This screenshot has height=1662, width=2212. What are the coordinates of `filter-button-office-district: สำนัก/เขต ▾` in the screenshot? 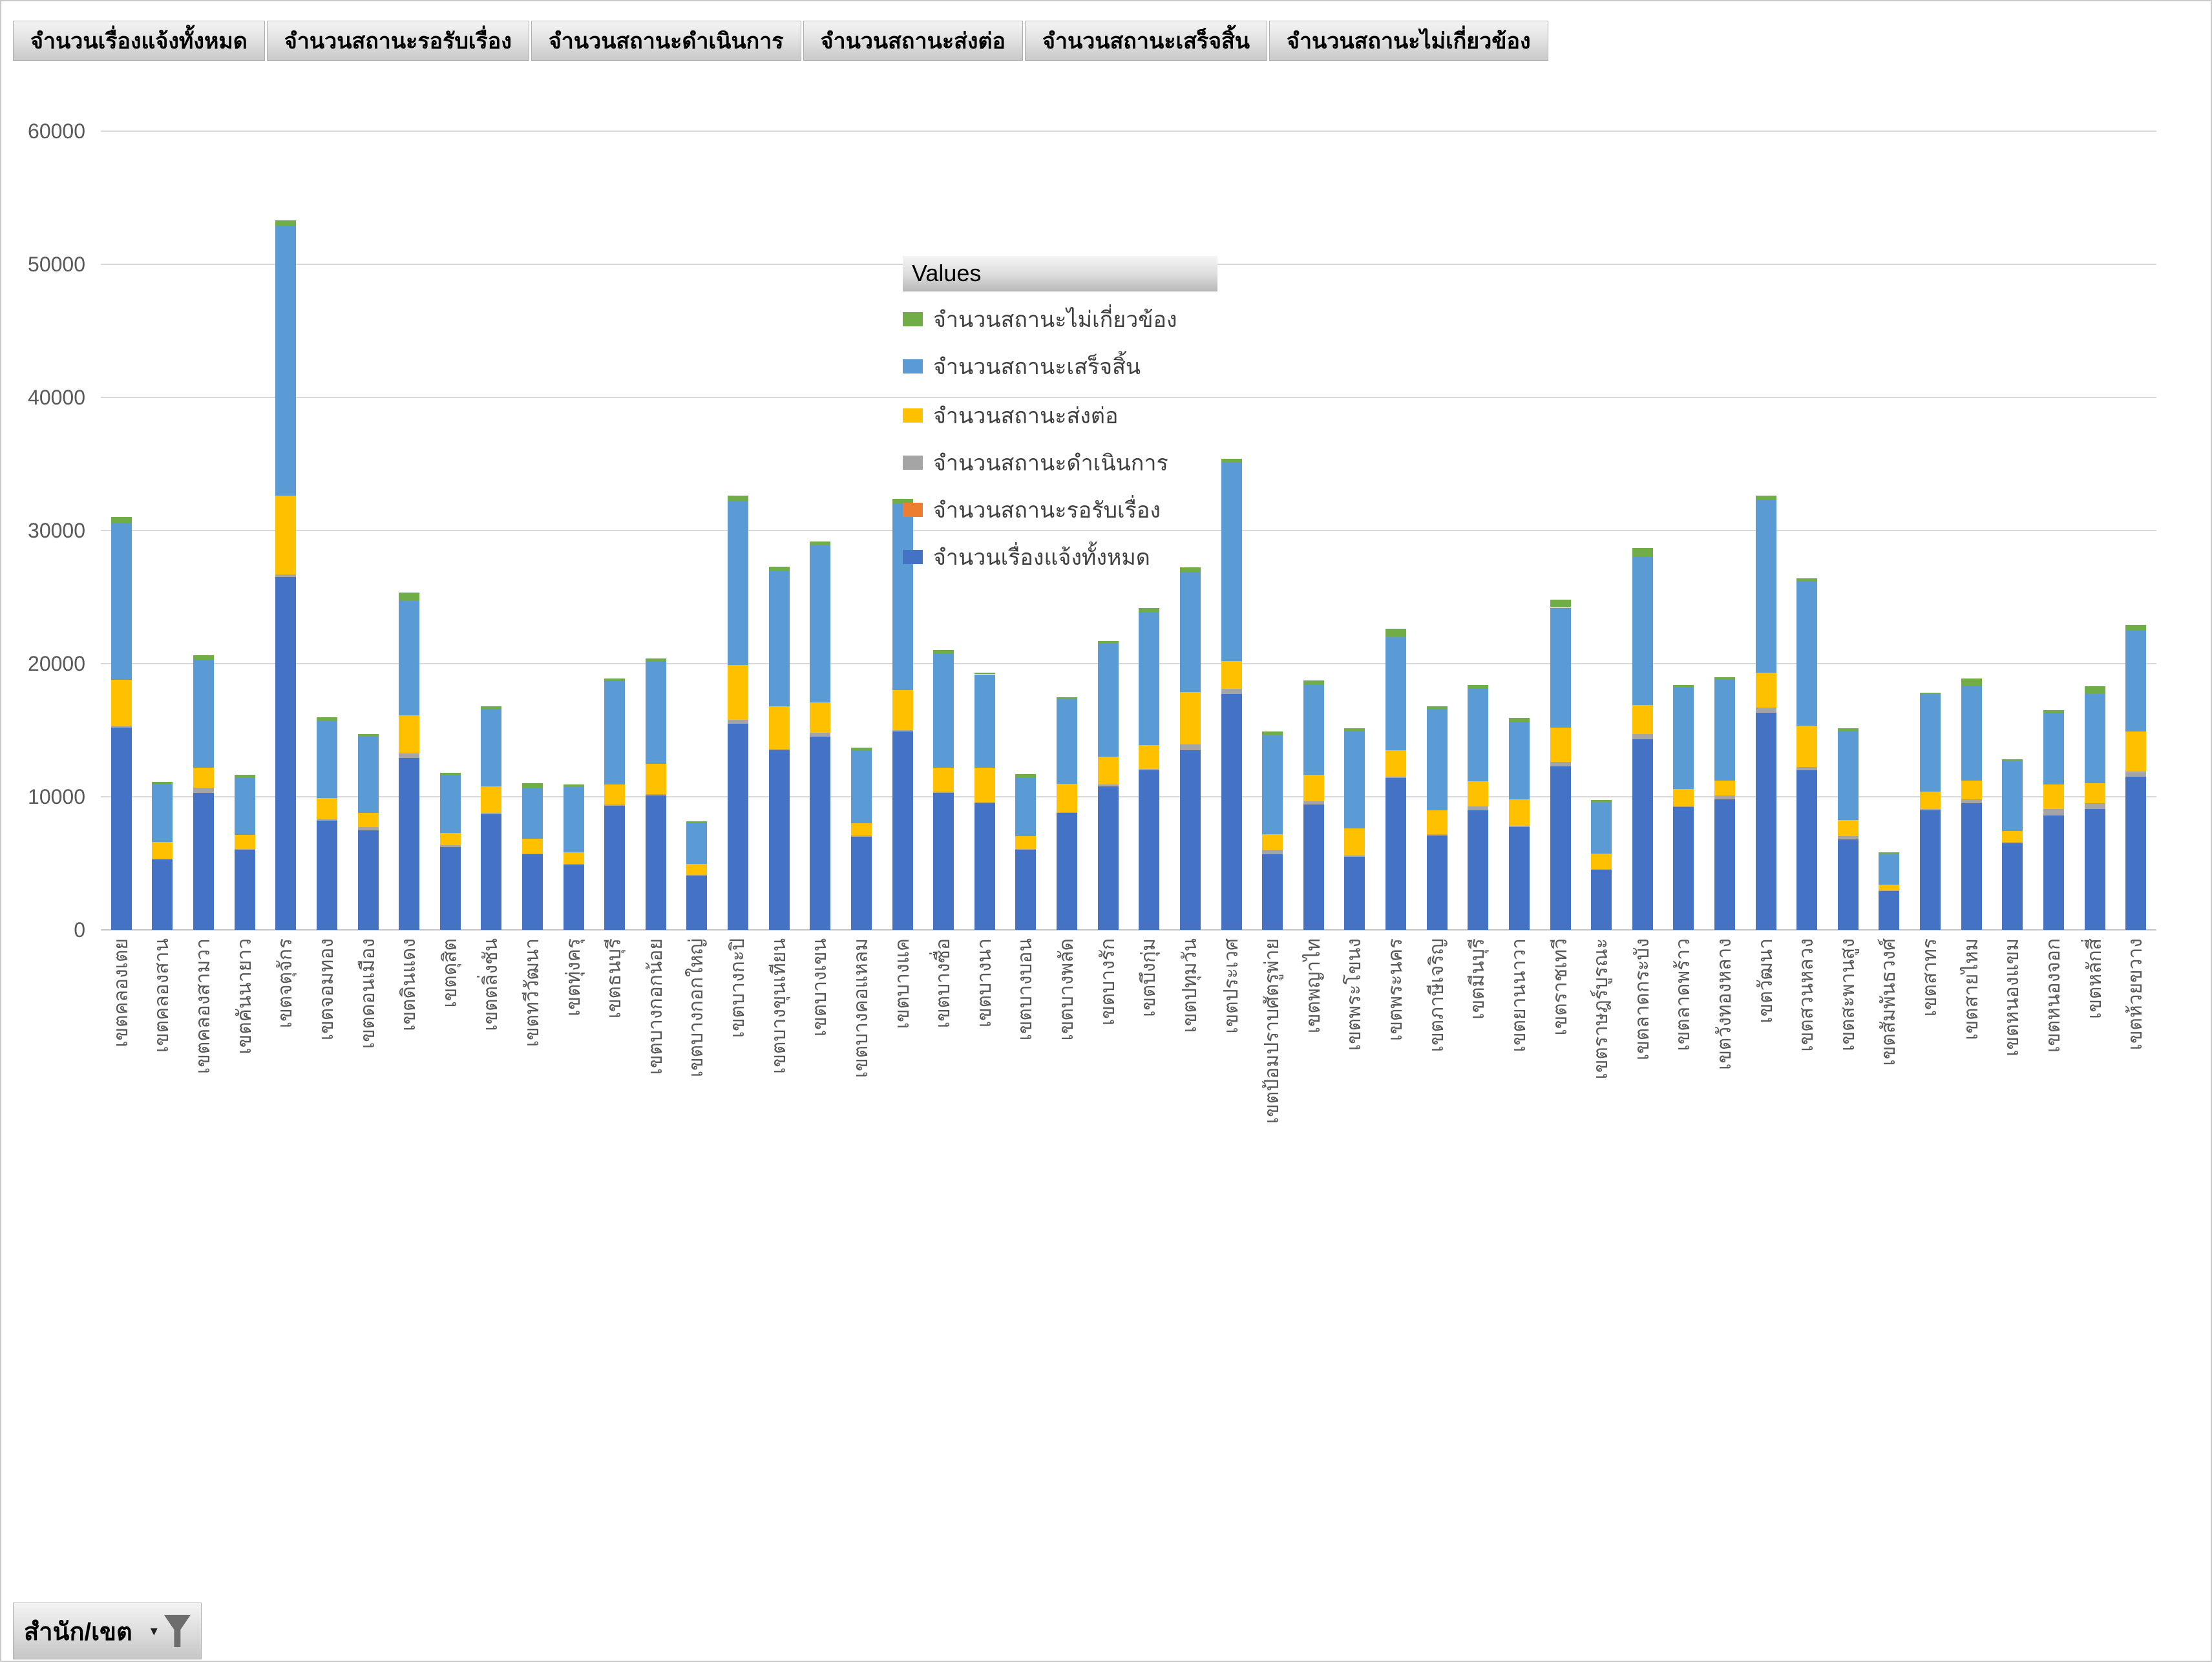 It's located at (108, 1631).